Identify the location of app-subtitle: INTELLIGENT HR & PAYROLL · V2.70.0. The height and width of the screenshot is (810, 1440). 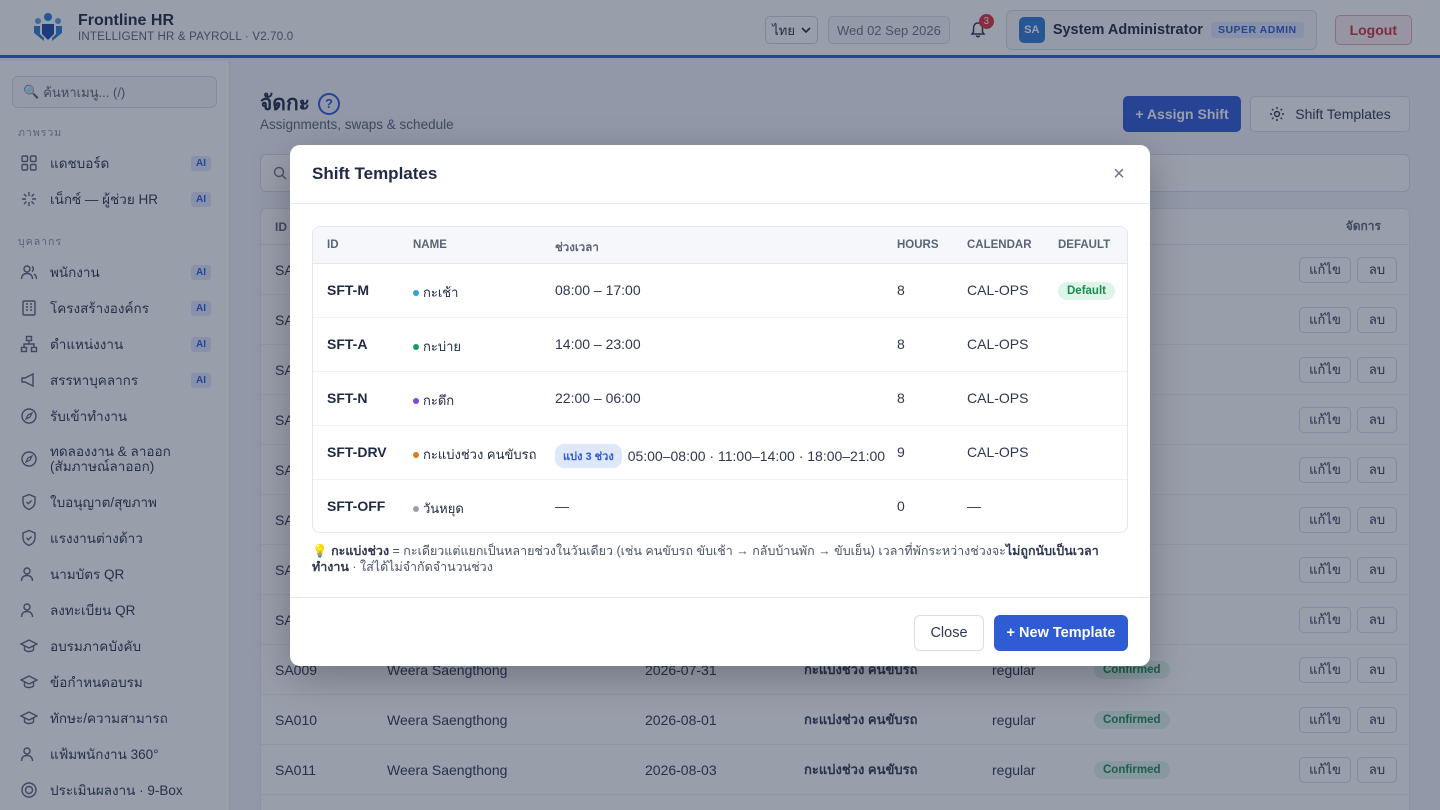
(186, 37).